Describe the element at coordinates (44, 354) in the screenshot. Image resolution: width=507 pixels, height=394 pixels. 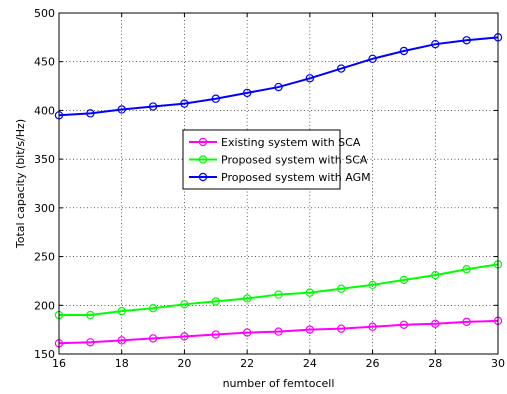
I see `y-tick-label: 150` at that location.